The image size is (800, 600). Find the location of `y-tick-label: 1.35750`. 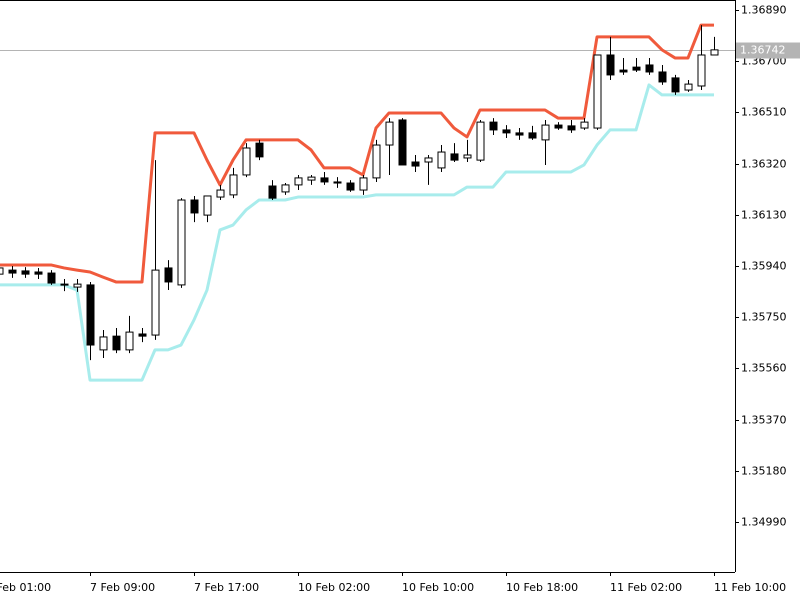

y-tick-label: 1.35750 is located at coordinates (764, 317).